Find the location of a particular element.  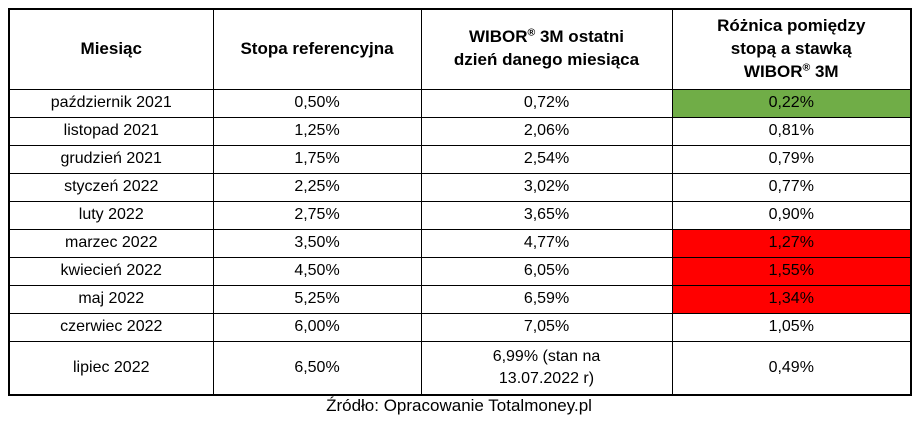

header-miesiac: Miesiąc is located at coordinates (111, 49).